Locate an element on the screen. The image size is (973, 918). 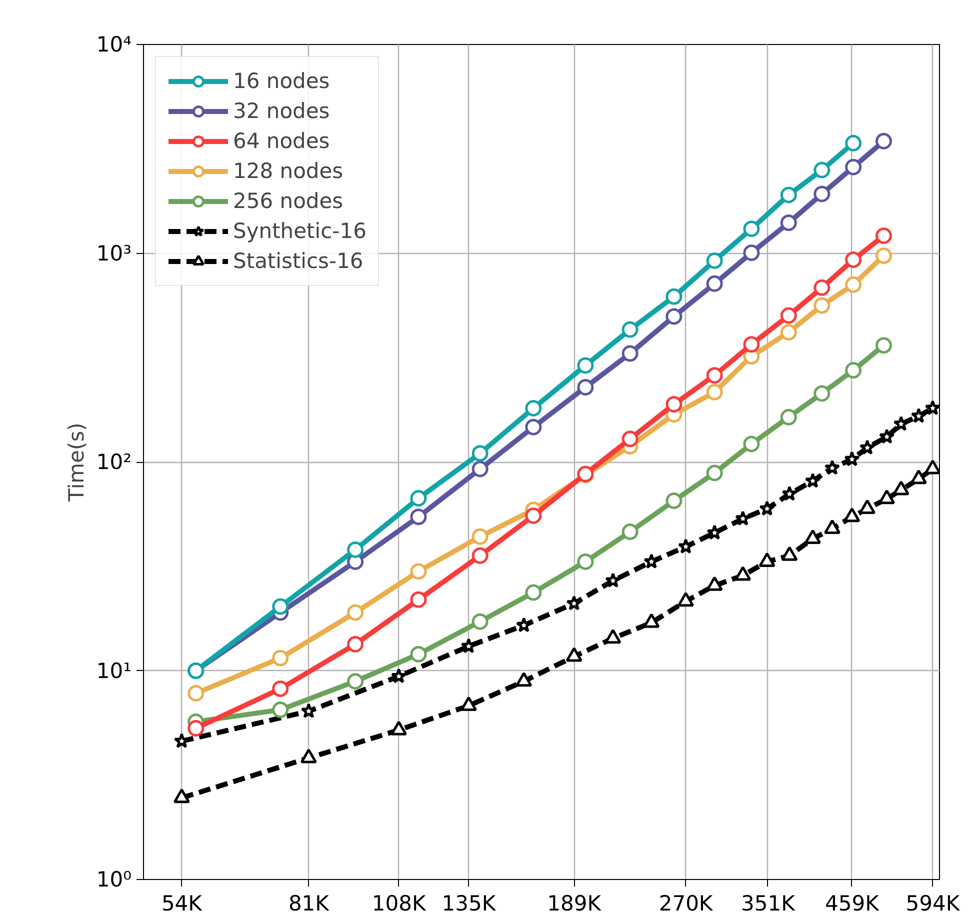
x-tick-label: 459K is located at coordinates (852, 904).